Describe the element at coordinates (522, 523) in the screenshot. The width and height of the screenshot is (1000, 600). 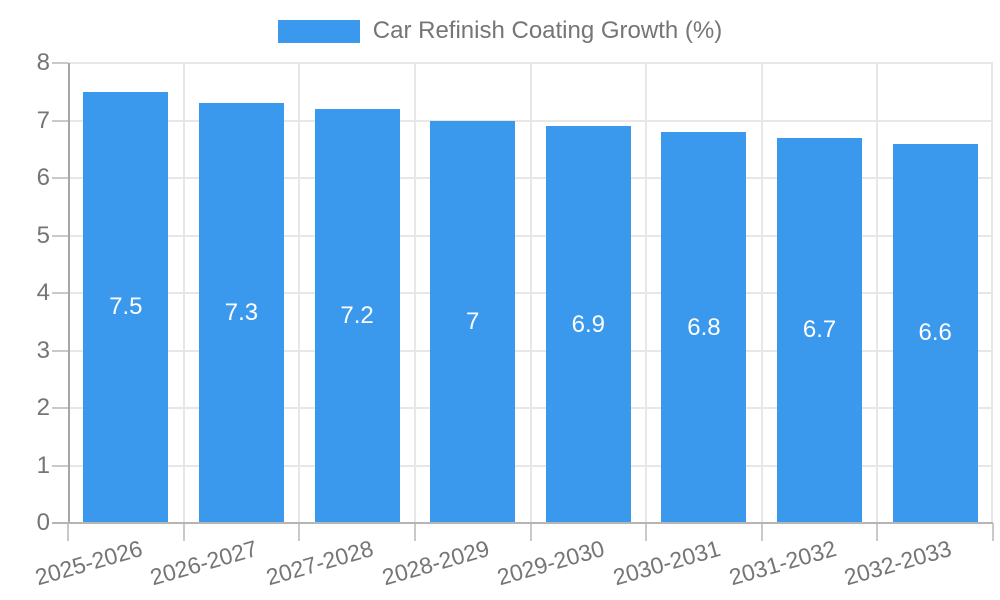
I see `x-axis-line` at that location.